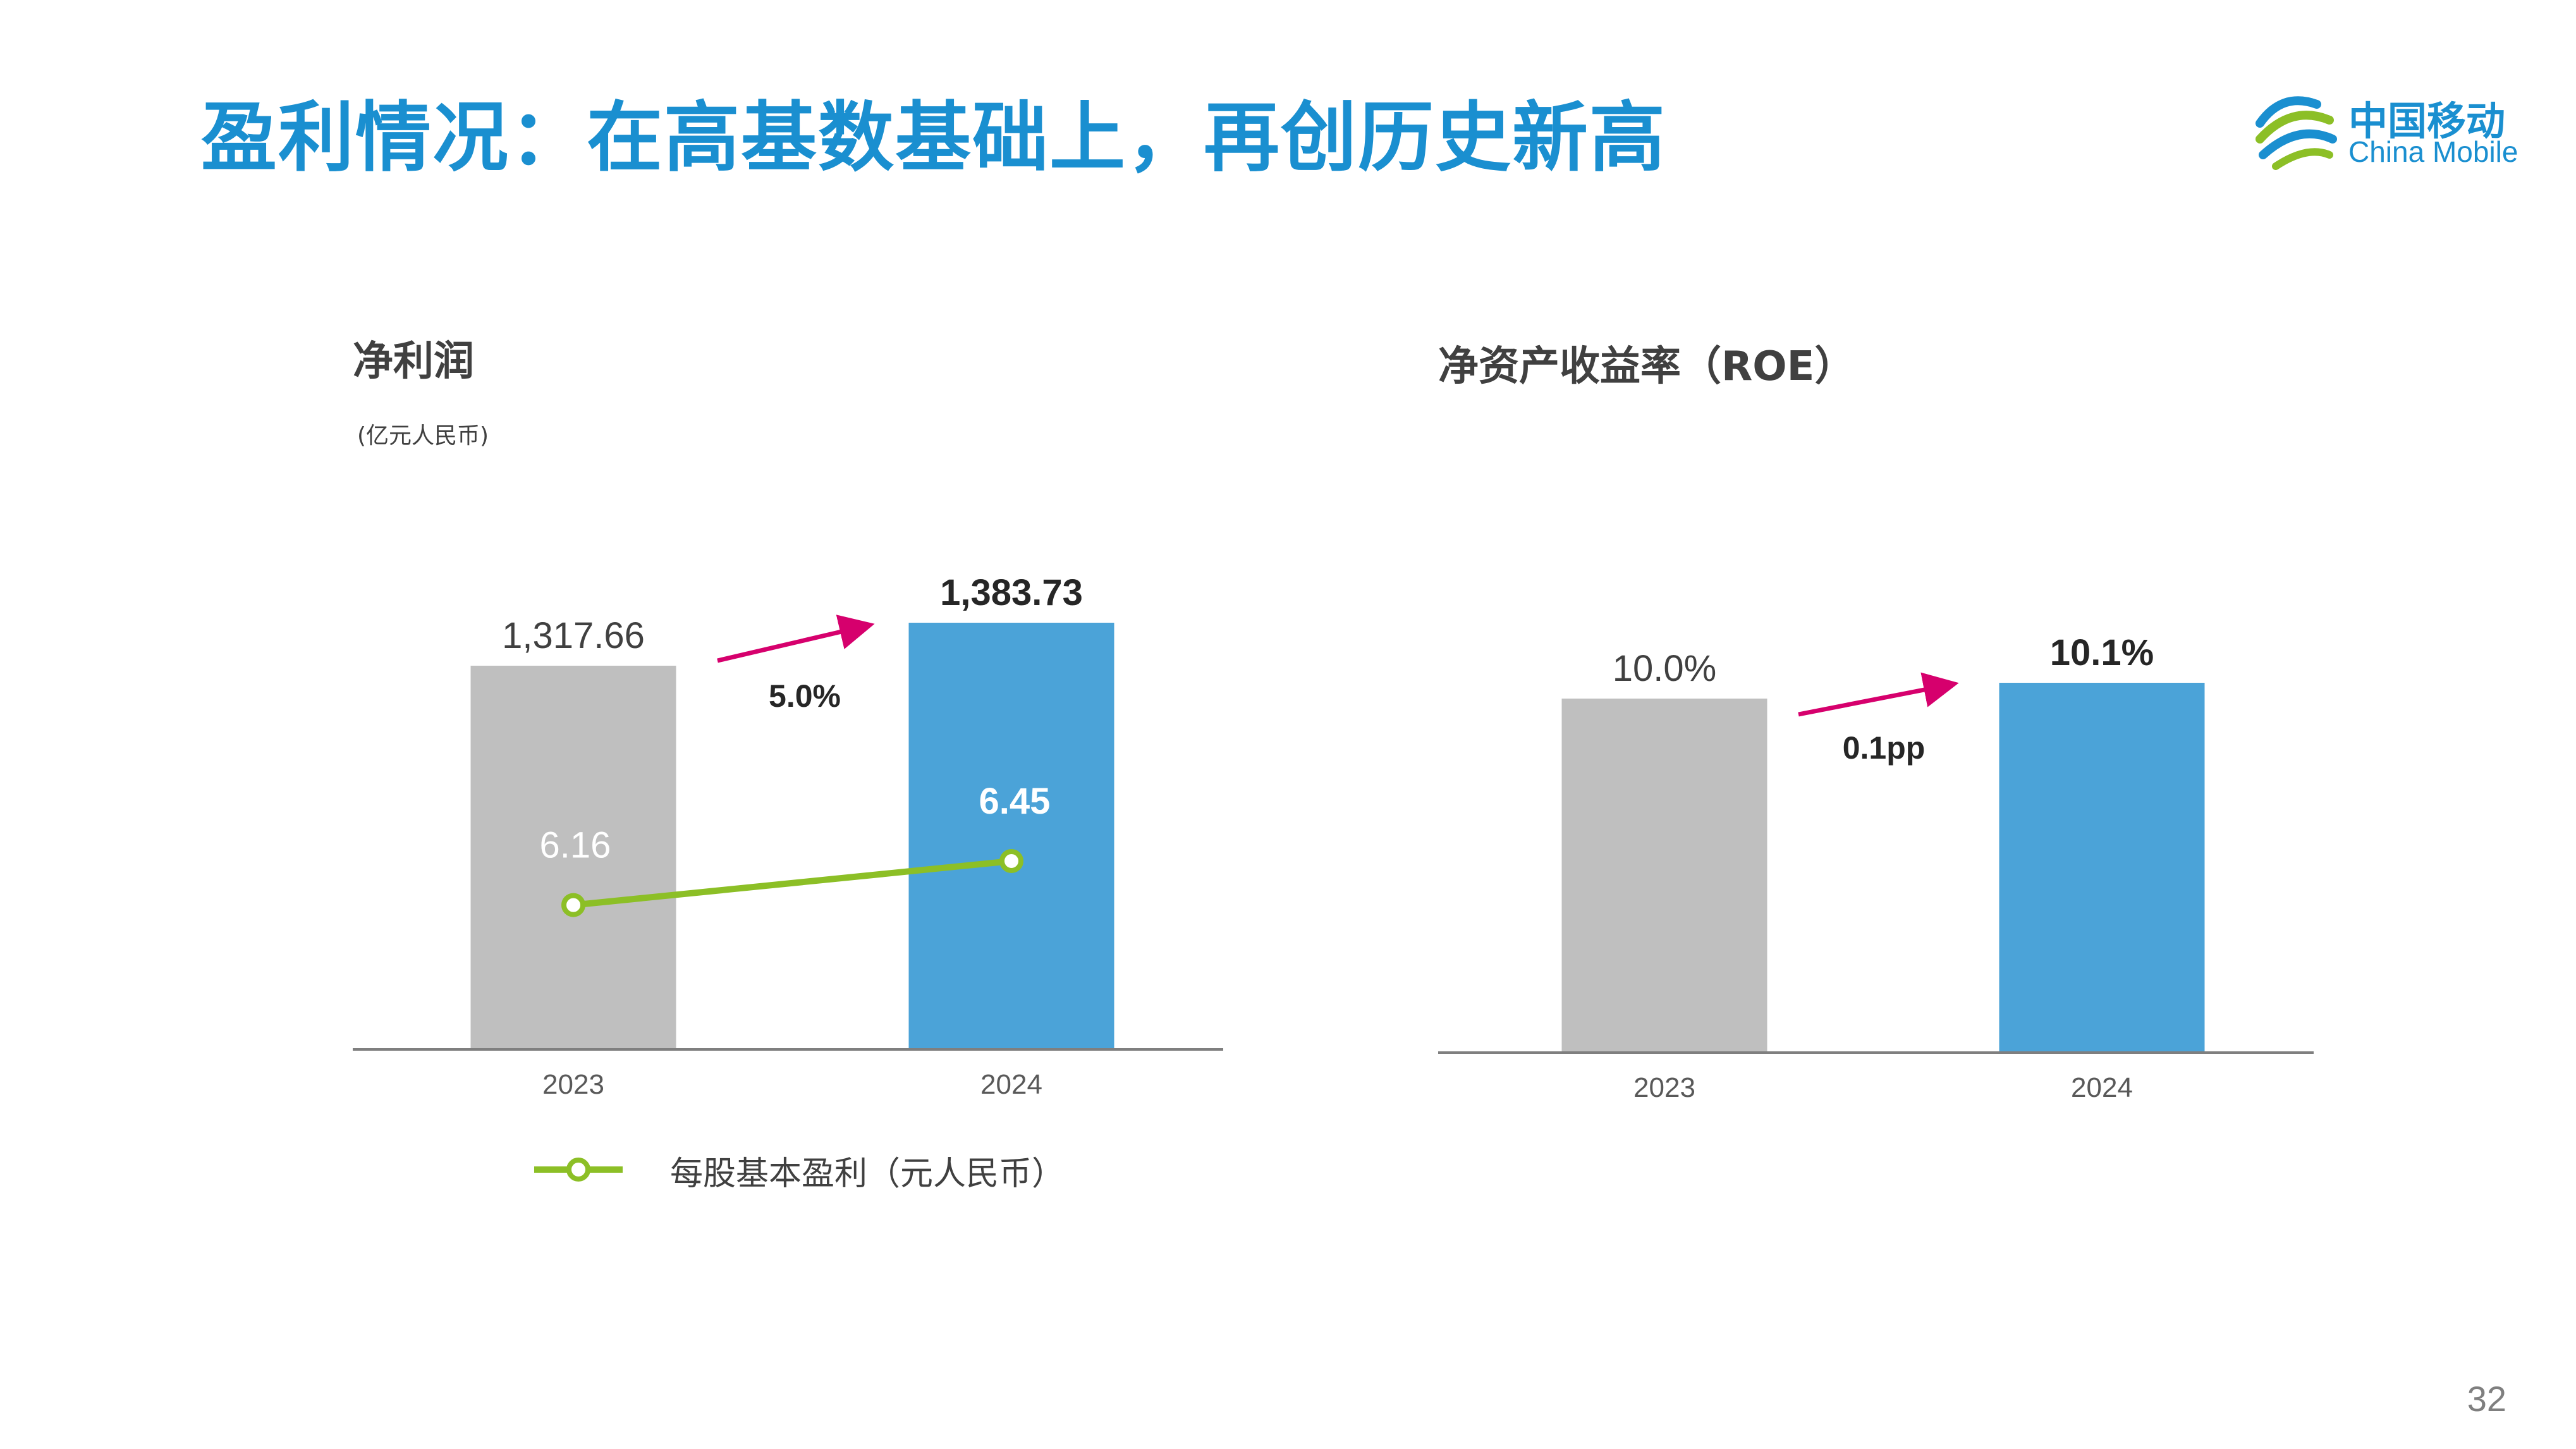  I want to click on net-profit-unit: (亿元人民币), so click(423, 436).